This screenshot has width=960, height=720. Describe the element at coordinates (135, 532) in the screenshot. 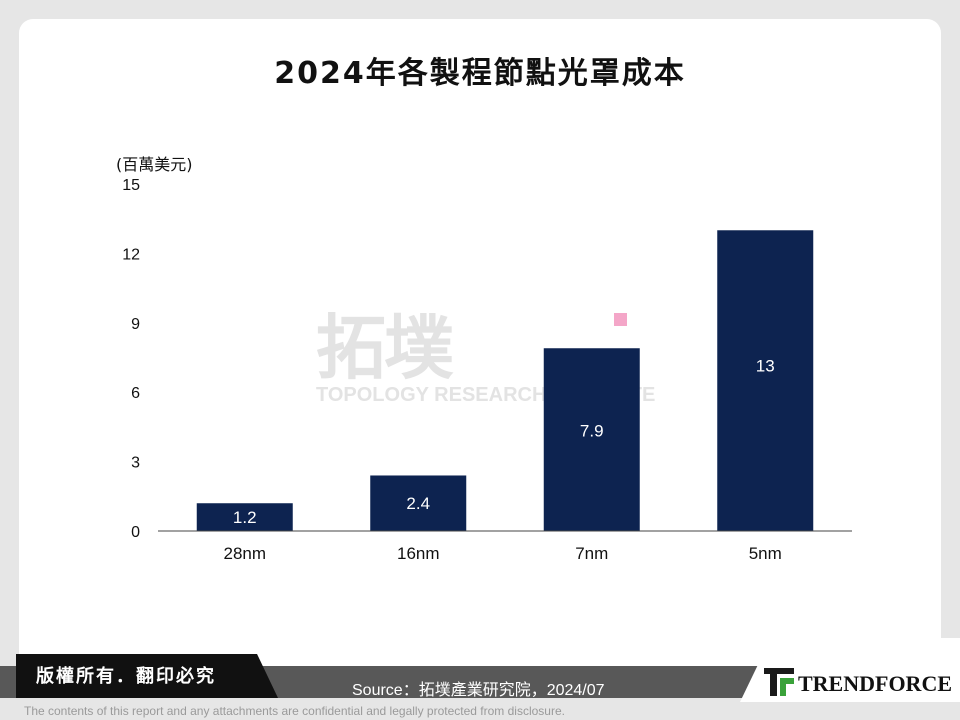

I see `y-tick-label: 0` at that location.